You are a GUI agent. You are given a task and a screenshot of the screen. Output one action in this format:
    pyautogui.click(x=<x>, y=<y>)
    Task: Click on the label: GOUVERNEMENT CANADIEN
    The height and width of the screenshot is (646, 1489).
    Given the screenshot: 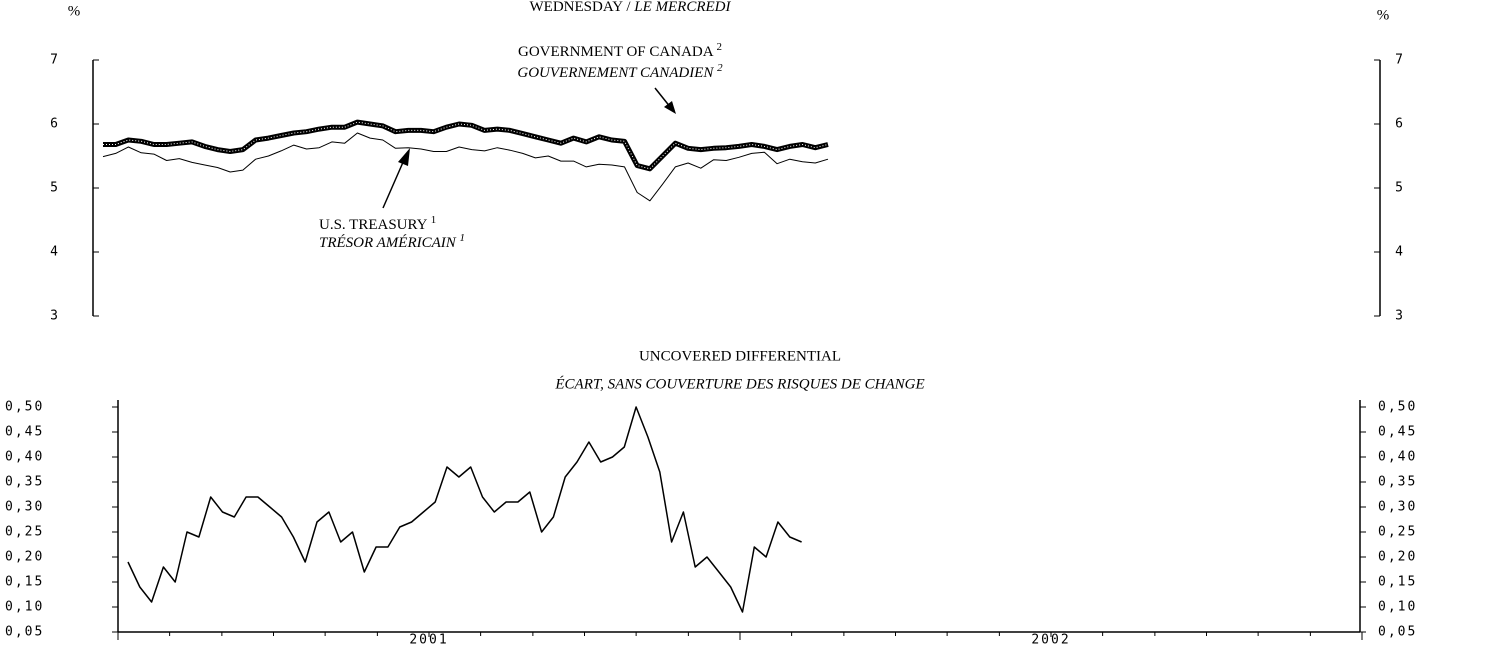 What is the action you would take?
    pyautogui.click(x=615, y=73)
    